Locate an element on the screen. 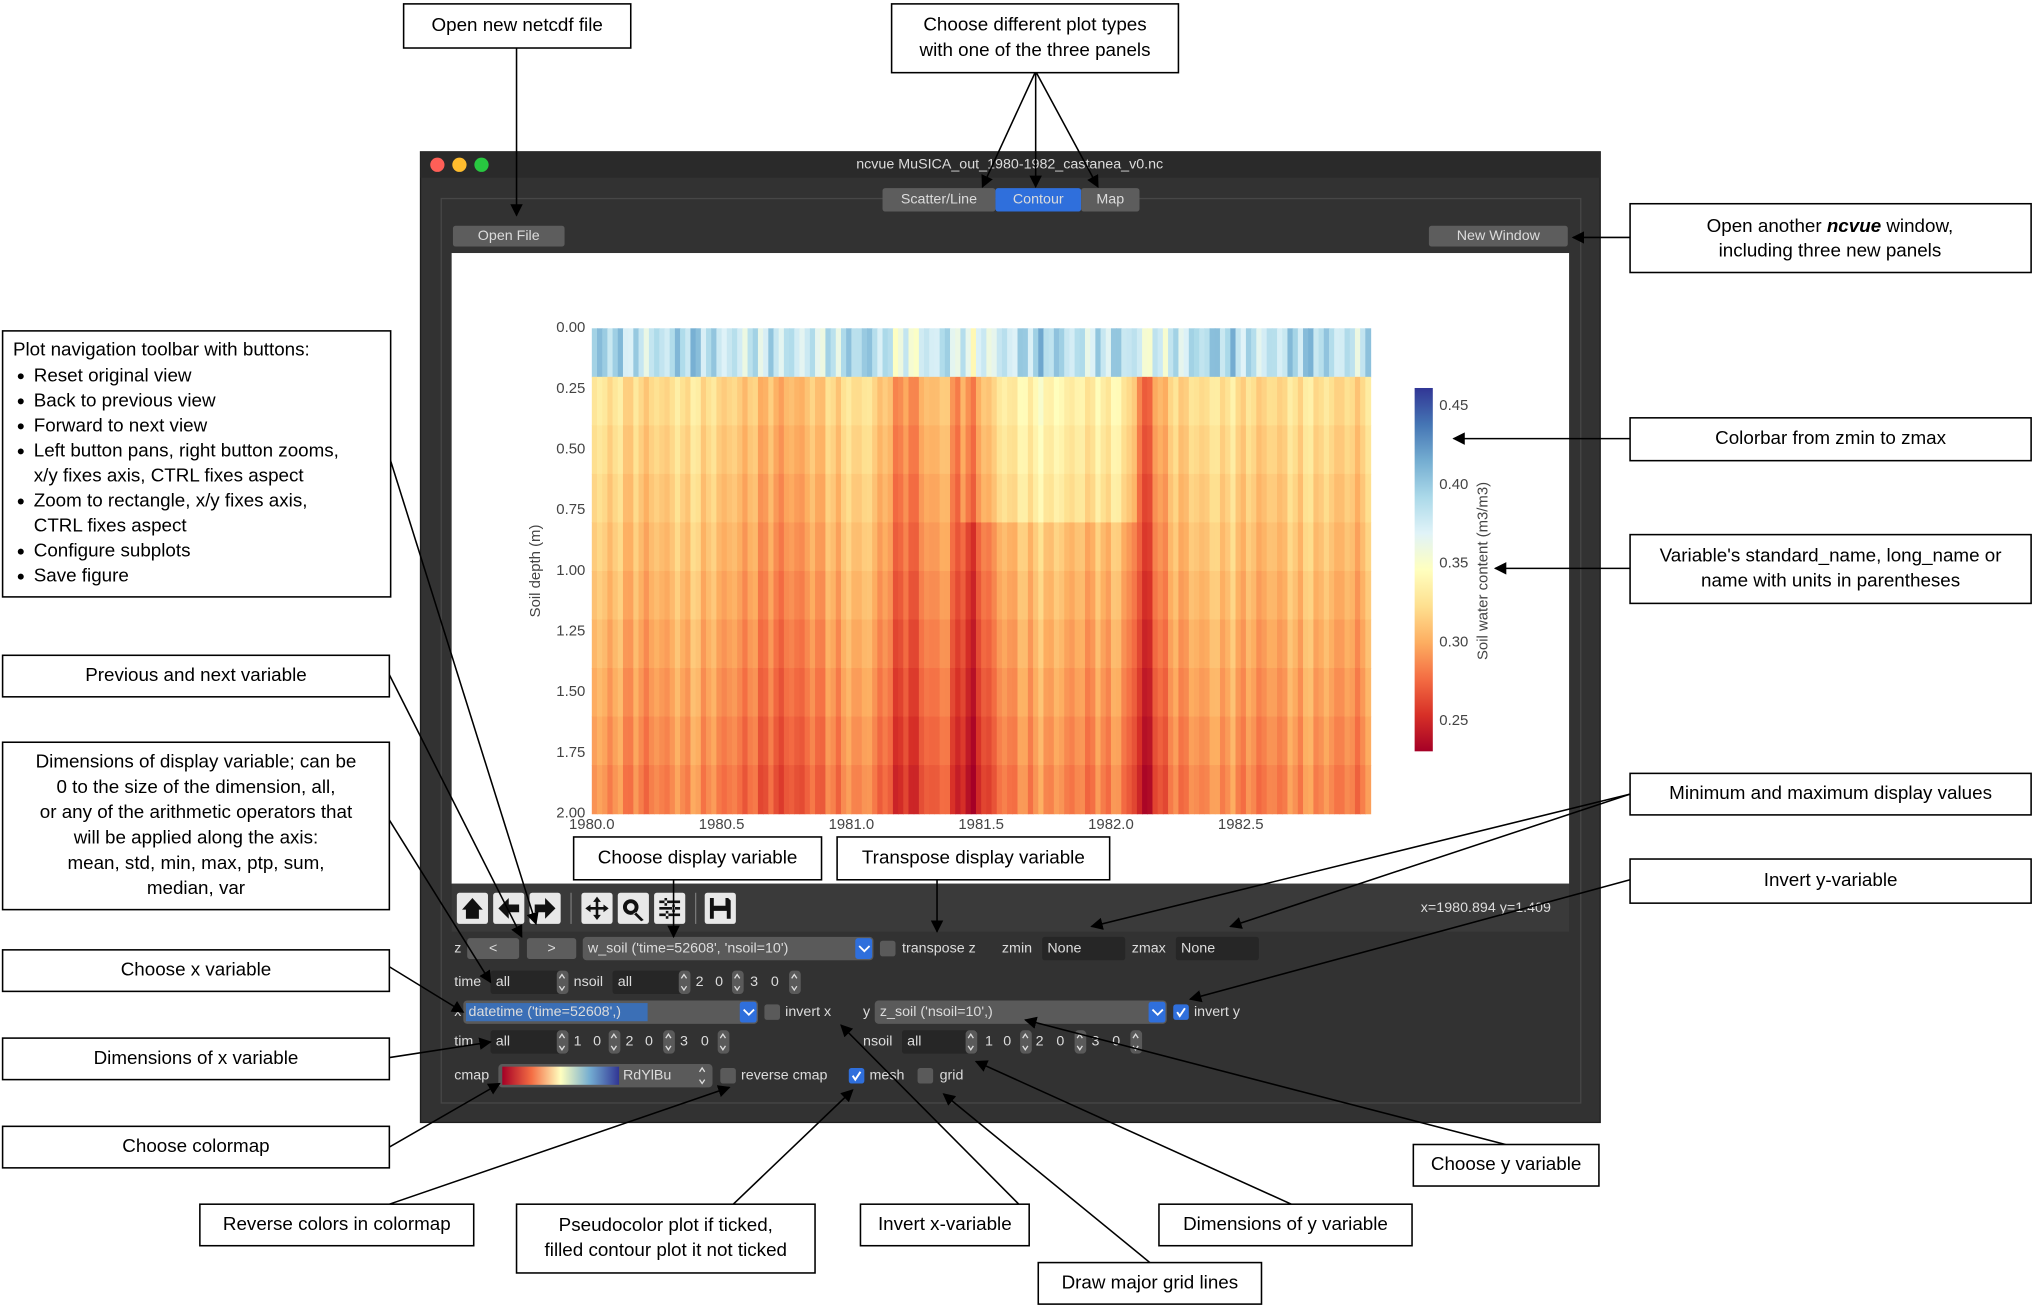  mesh-checkbox is located at coordinates (856, 1075).